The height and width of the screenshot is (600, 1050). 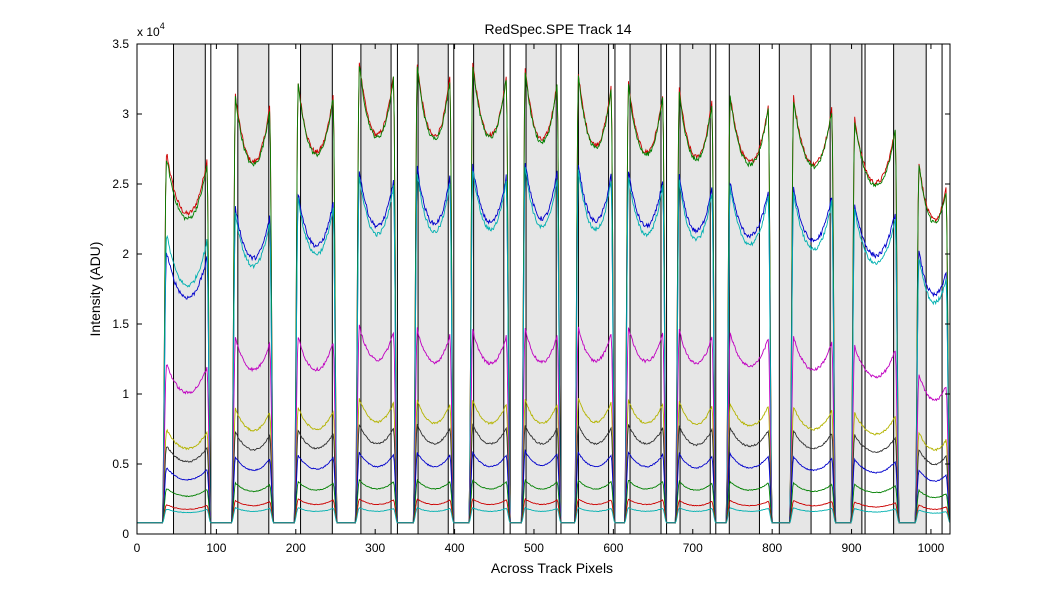 I want to click on x-tick-label: 600, so click(x=613, y=548).